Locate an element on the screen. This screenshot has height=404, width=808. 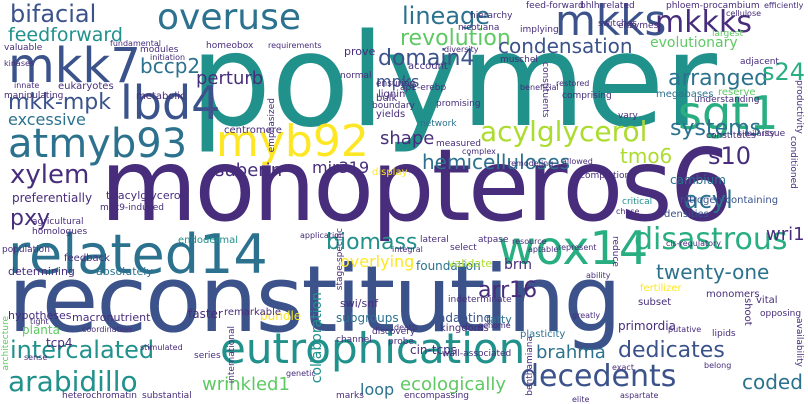
word-overlying: overlying is located at coordinates (377, 261).